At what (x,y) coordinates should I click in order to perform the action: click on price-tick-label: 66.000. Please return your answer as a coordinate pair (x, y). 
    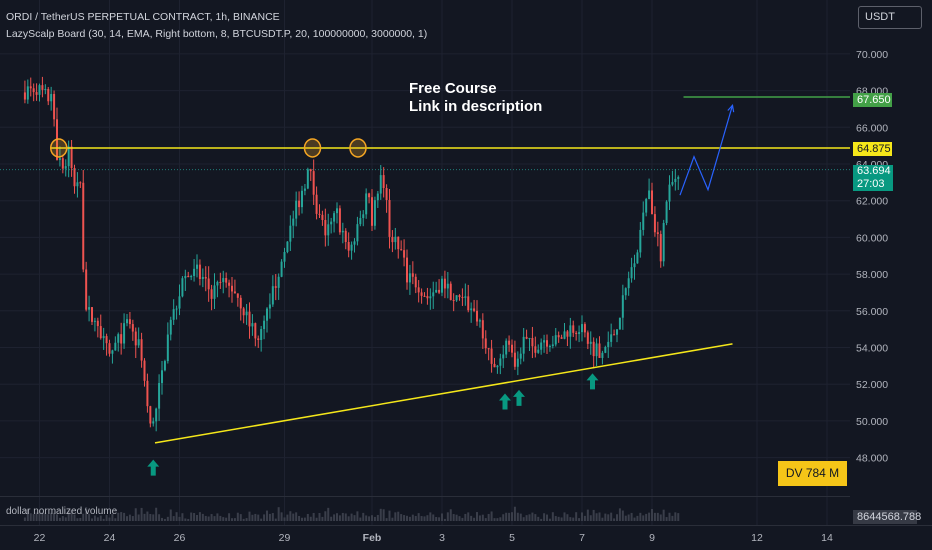
    Looking at the image, I should click on (872, 128).